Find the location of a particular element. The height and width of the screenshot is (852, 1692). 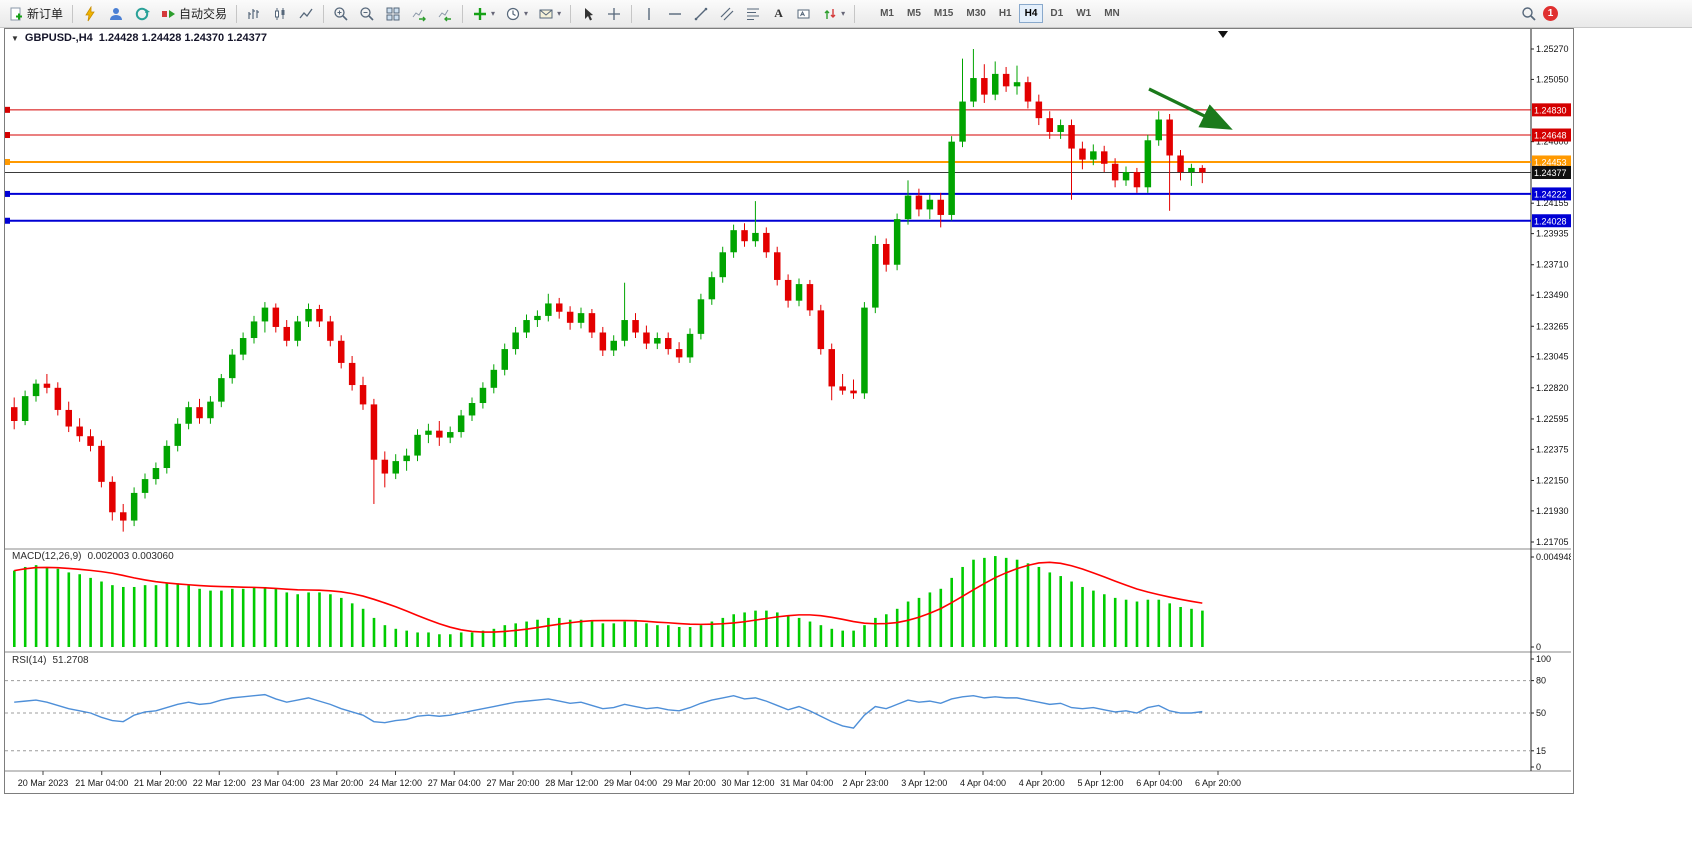

chart-shift-icon is located at coordinates (445, 15).